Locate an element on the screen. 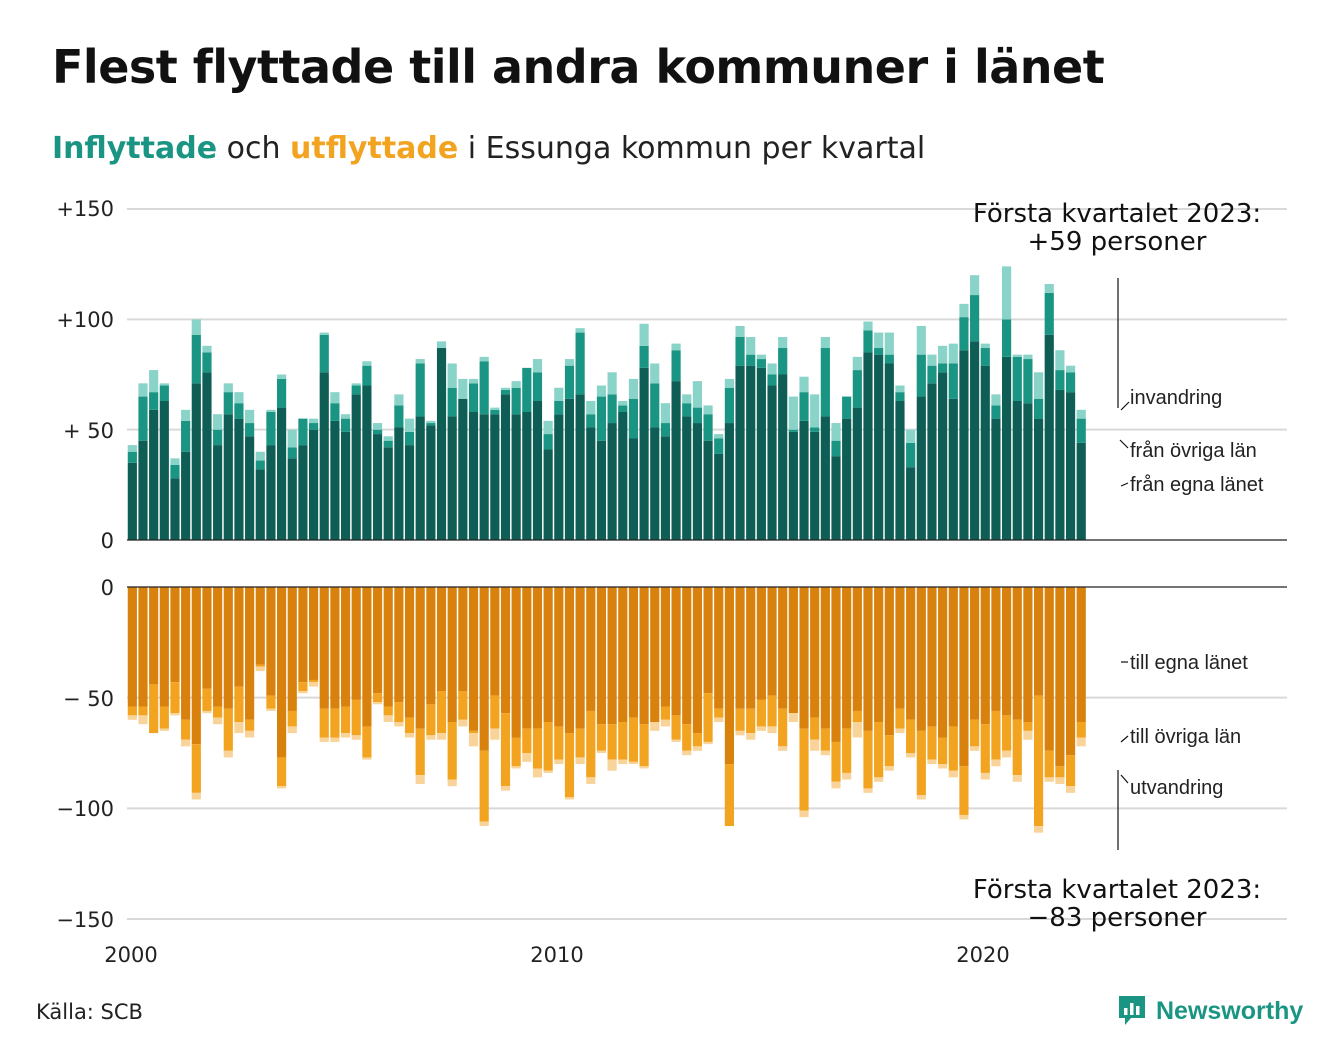  leader-utvandring is located at coordinates (1124, 779).